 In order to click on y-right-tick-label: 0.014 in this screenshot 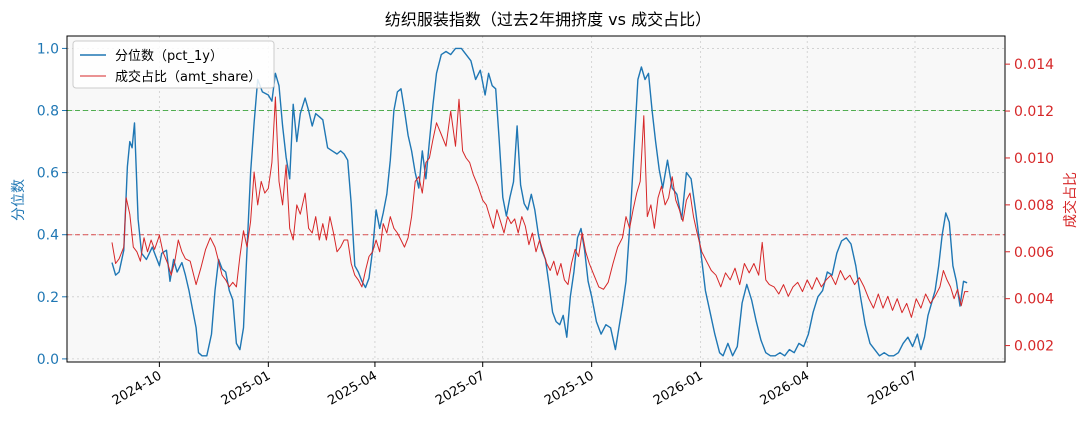, I will do `click(1034, 65)`.